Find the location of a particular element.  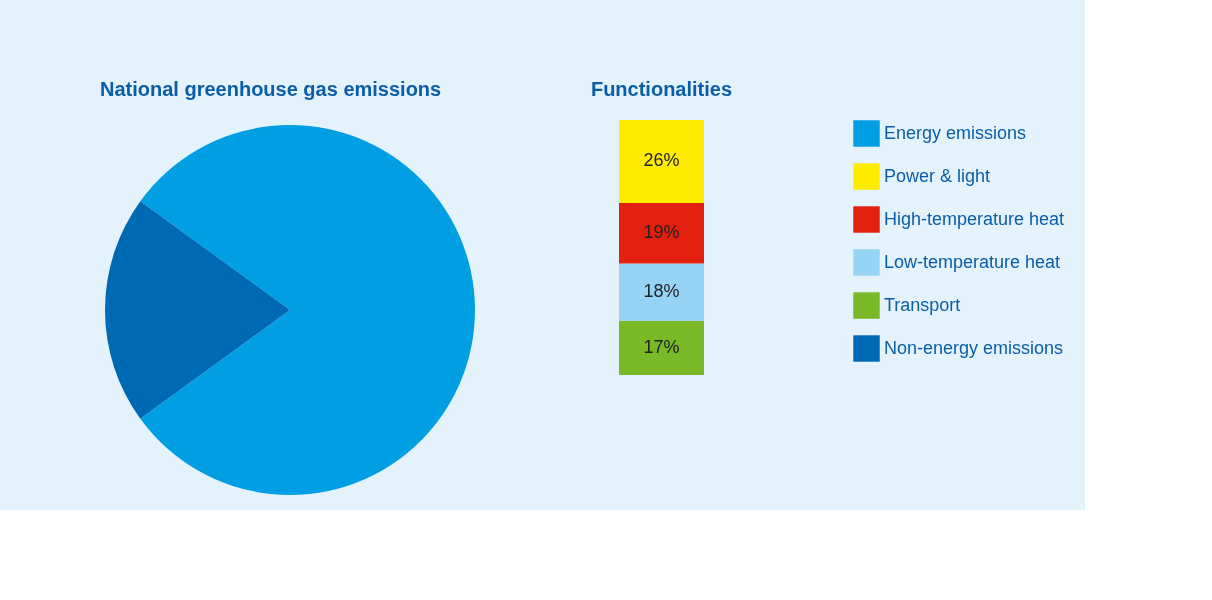

pie-slice is located at coordinates (197, 310).